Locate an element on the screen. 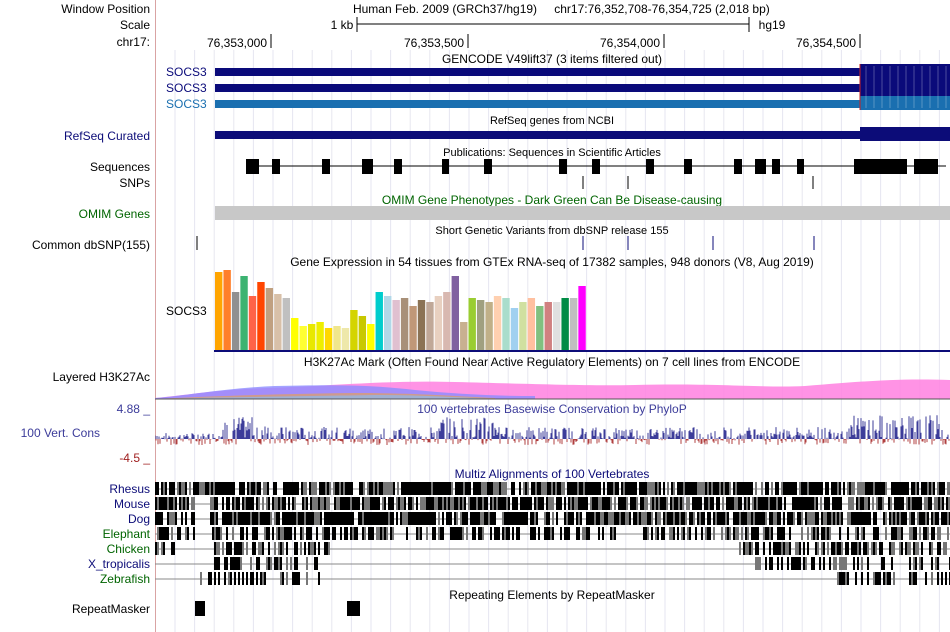 The image size is (950, 632). cons-track-label: 100 Vert. Cons is located at coordinates (60, 433).